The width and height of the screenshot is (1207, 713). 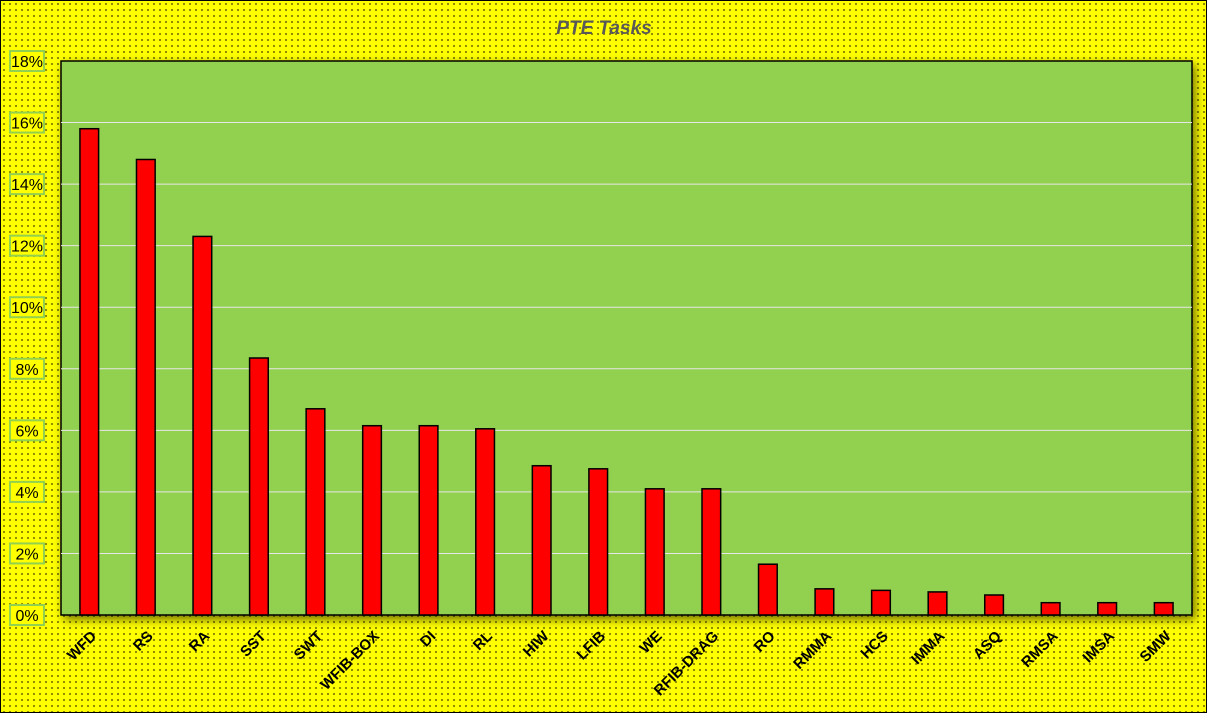 What do you see at coordinates (598, 542) in the screenshot?
I see `bar-lfib` at bounding box center [598, 542].